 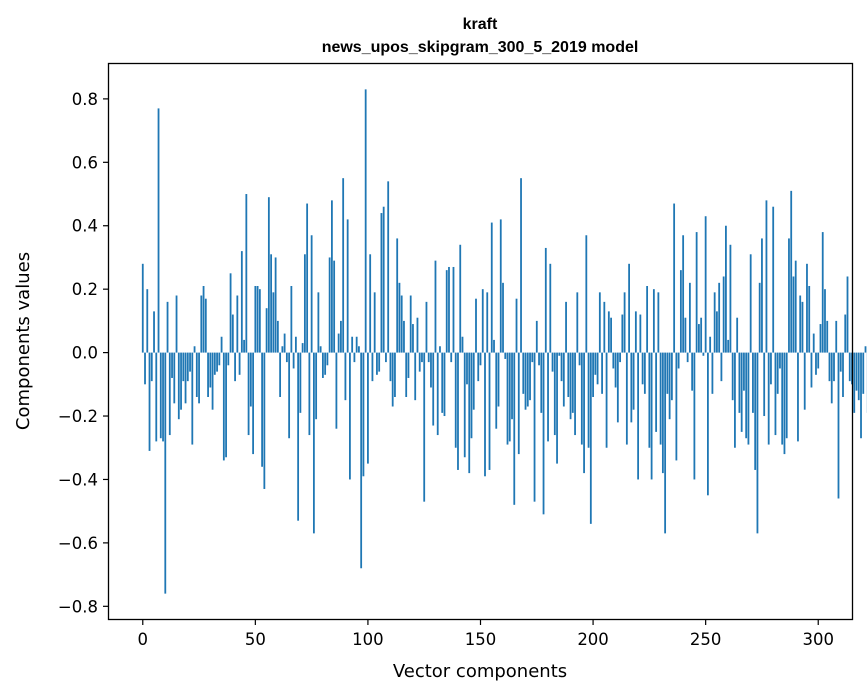 What do you see at coordinates (85, 353) in the screenshot?
I see `y-tick-label: 0.0` at bounding box center [85, 353].